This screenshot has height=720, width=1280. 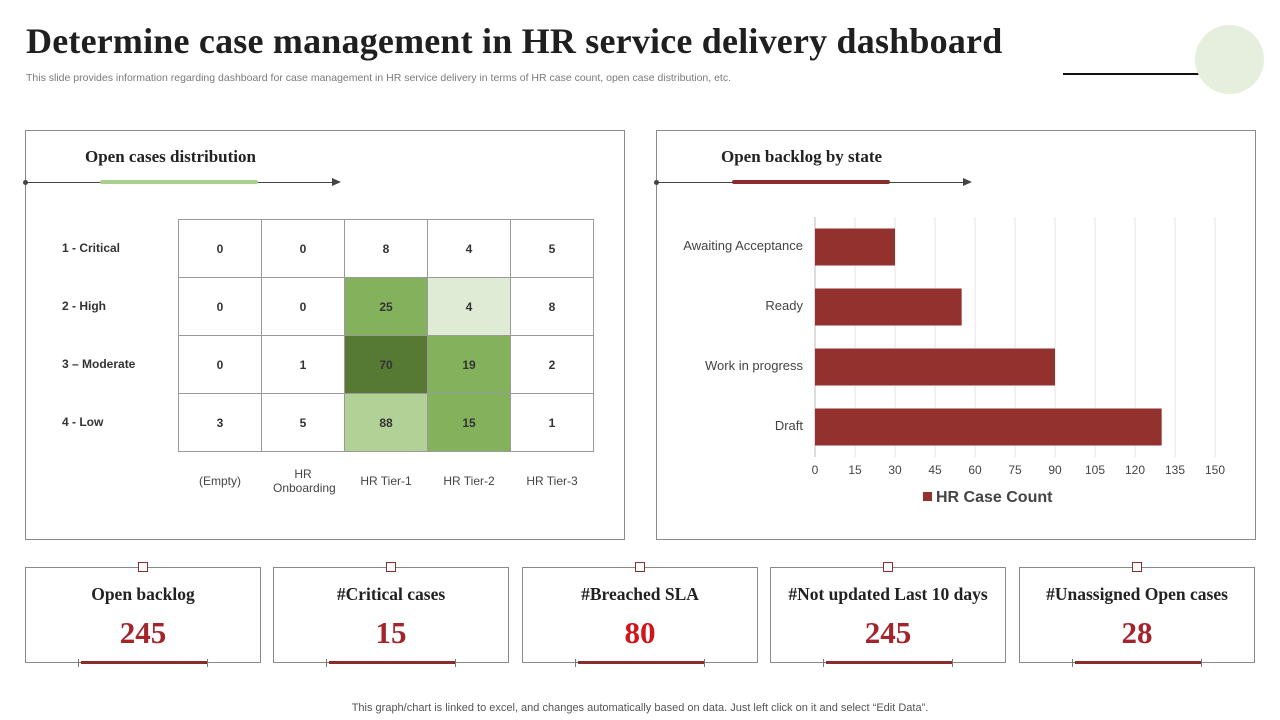 What do you see at coordinates (220, 481) in the screenshot?
I see `heatmap-column-label: (Empty)` at bounding box center [220, 481].